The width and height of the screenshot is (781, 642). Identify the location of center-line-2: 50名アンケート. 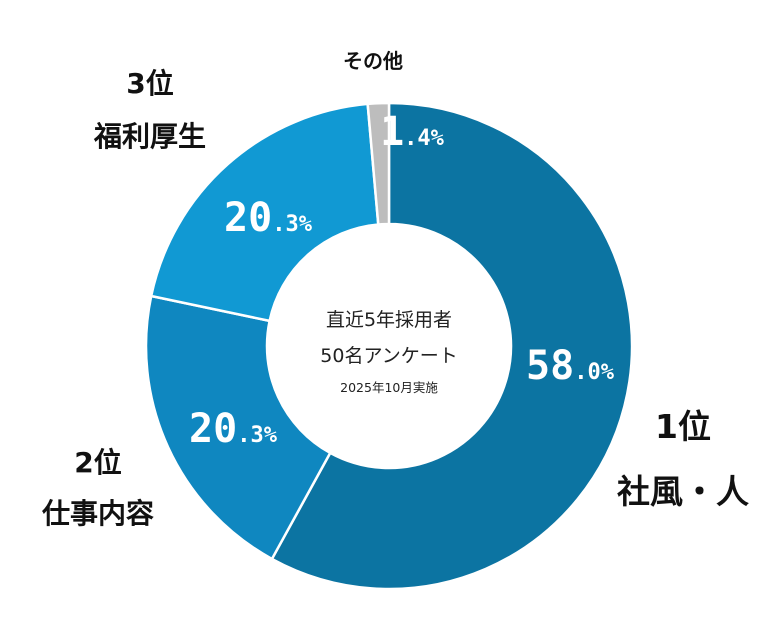
(388, 356).